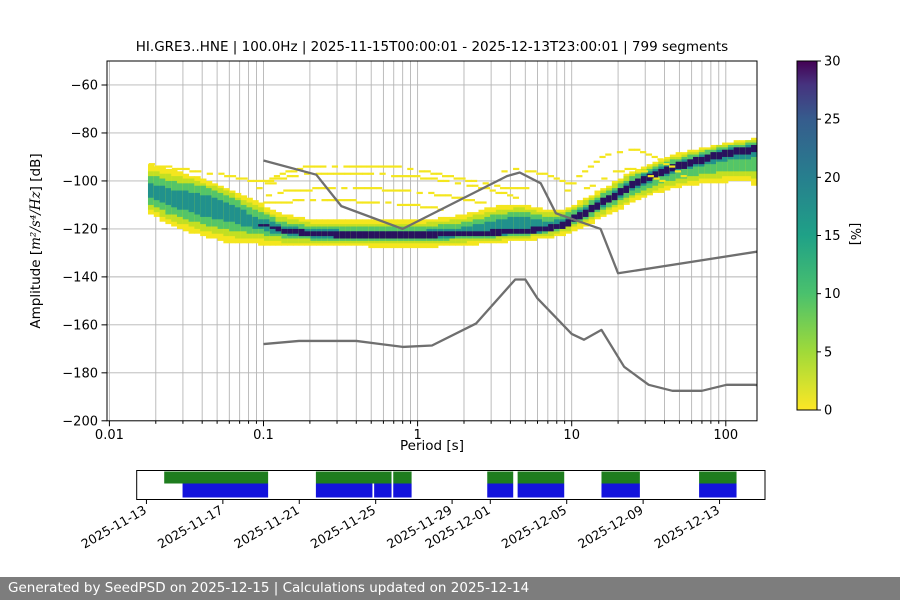 This screenshot has width=900, height=600. I want to click on availability-date-label: 2025-12-13, so click(687, 526).